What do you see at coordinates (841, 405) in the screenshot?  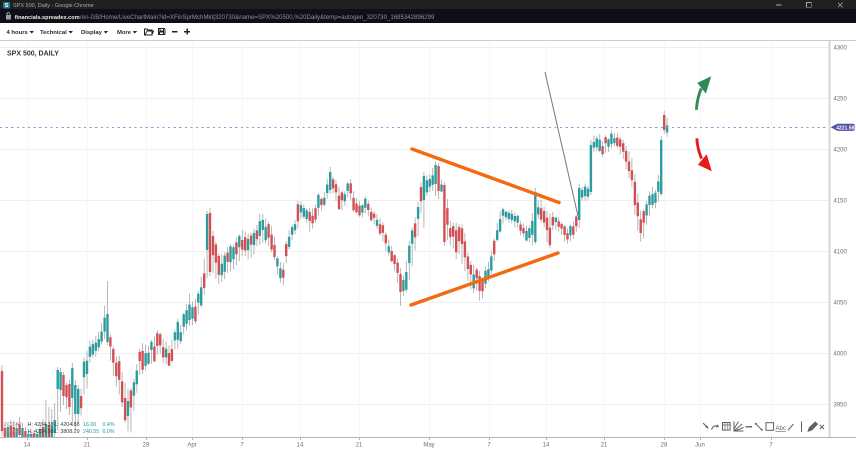 I see `svg-text: 3950` at bounding box center [841, 405].